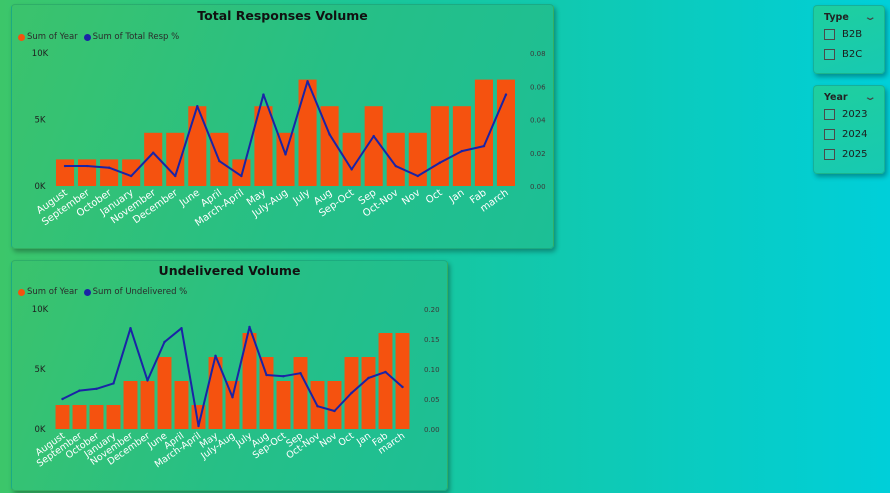 The width and height of the screenshot is (890, 493). I want to click on option-label: 2024, so click(855, 134).